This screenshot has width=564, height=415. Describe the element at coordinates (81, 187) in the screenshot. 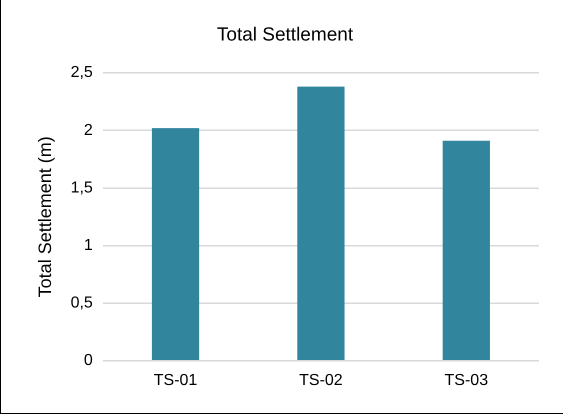

I see `y-tick-label: 1,5` at that location.